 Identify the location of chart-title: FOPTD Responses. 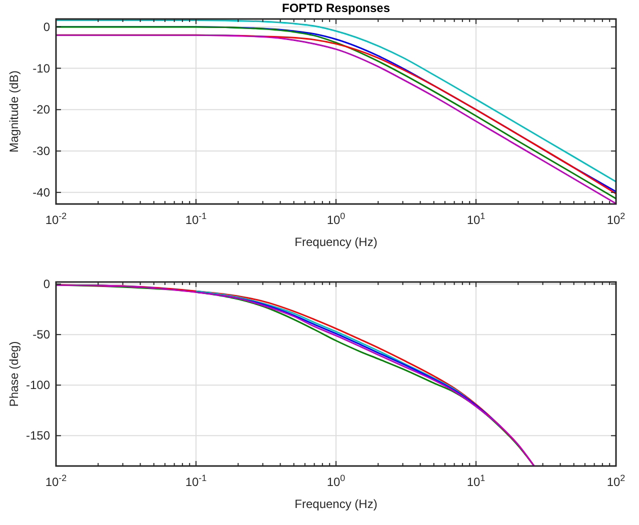
(336, 8).